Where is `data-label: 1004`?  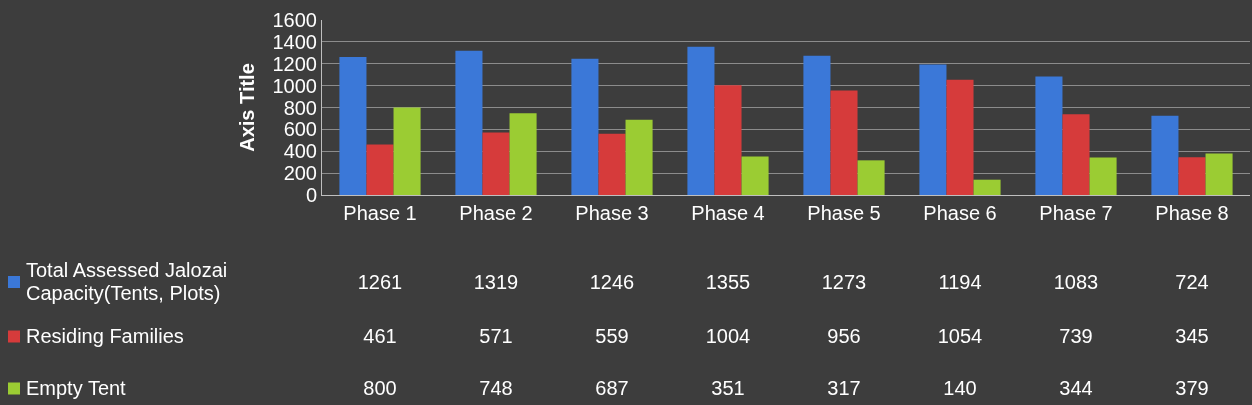 data-label: 1004 is located at coordinates (728, 336).